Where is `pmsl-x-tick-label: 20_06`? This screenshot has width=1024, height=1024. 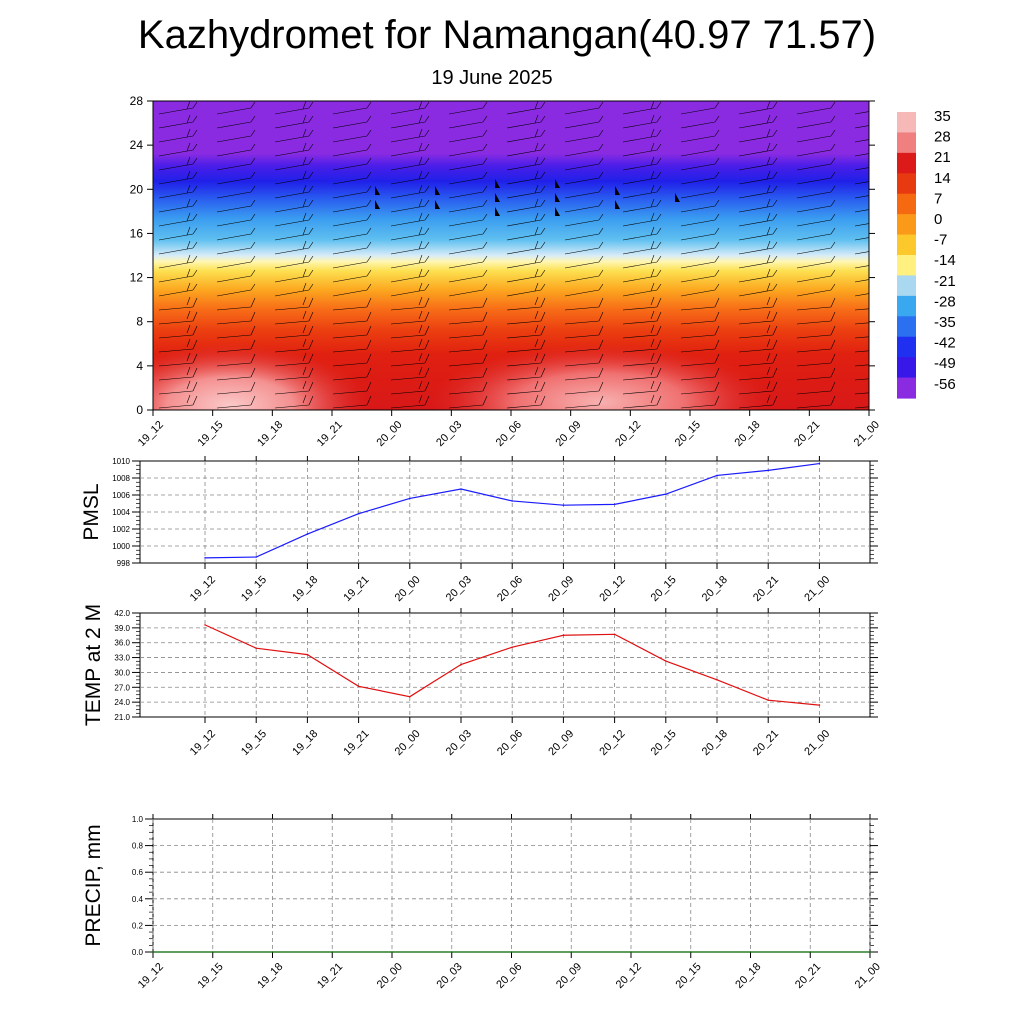
pmsl-x-tick-label: 20_06 is located at coordinates (510, 589).